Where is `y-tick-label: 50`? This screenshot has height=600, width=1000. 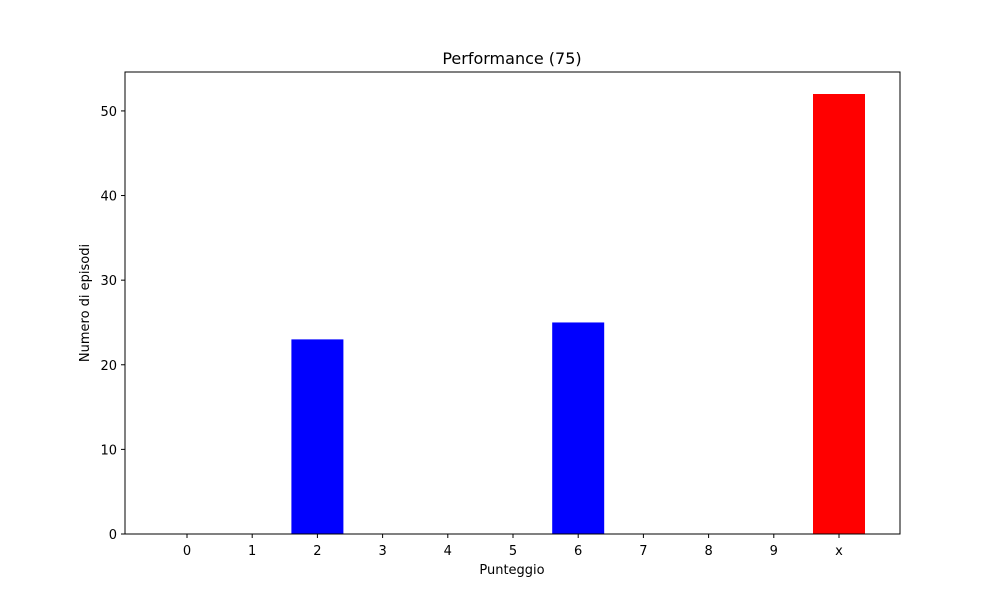
y-tick-label: 50 is located at coordinates (108, 112).